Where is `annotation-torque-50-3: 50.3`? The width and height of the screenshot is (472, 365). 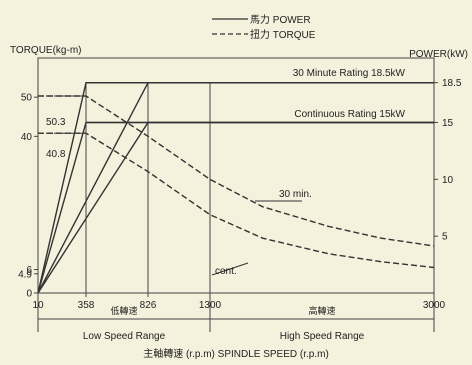 annotation-torque-50-3: 50.3 is located at coordinates (56, 122).